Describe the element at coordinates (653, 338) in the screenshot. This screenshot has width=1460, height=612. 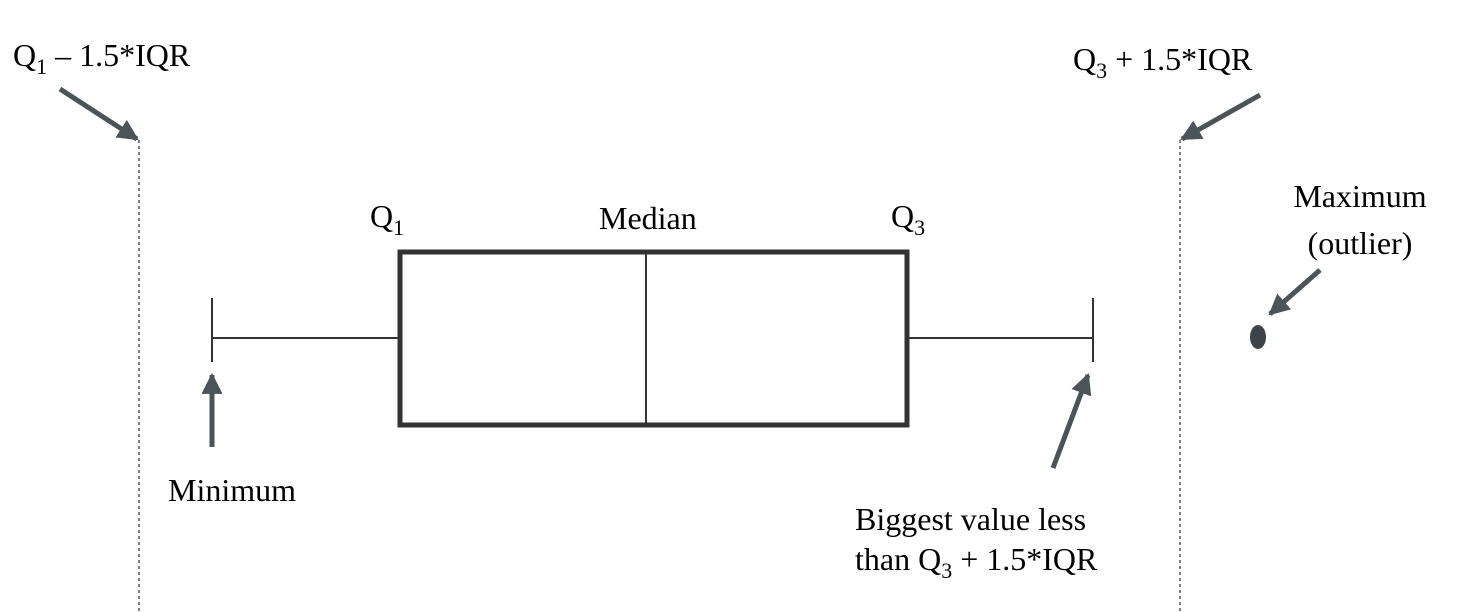
I see `iqr-box` at that location.